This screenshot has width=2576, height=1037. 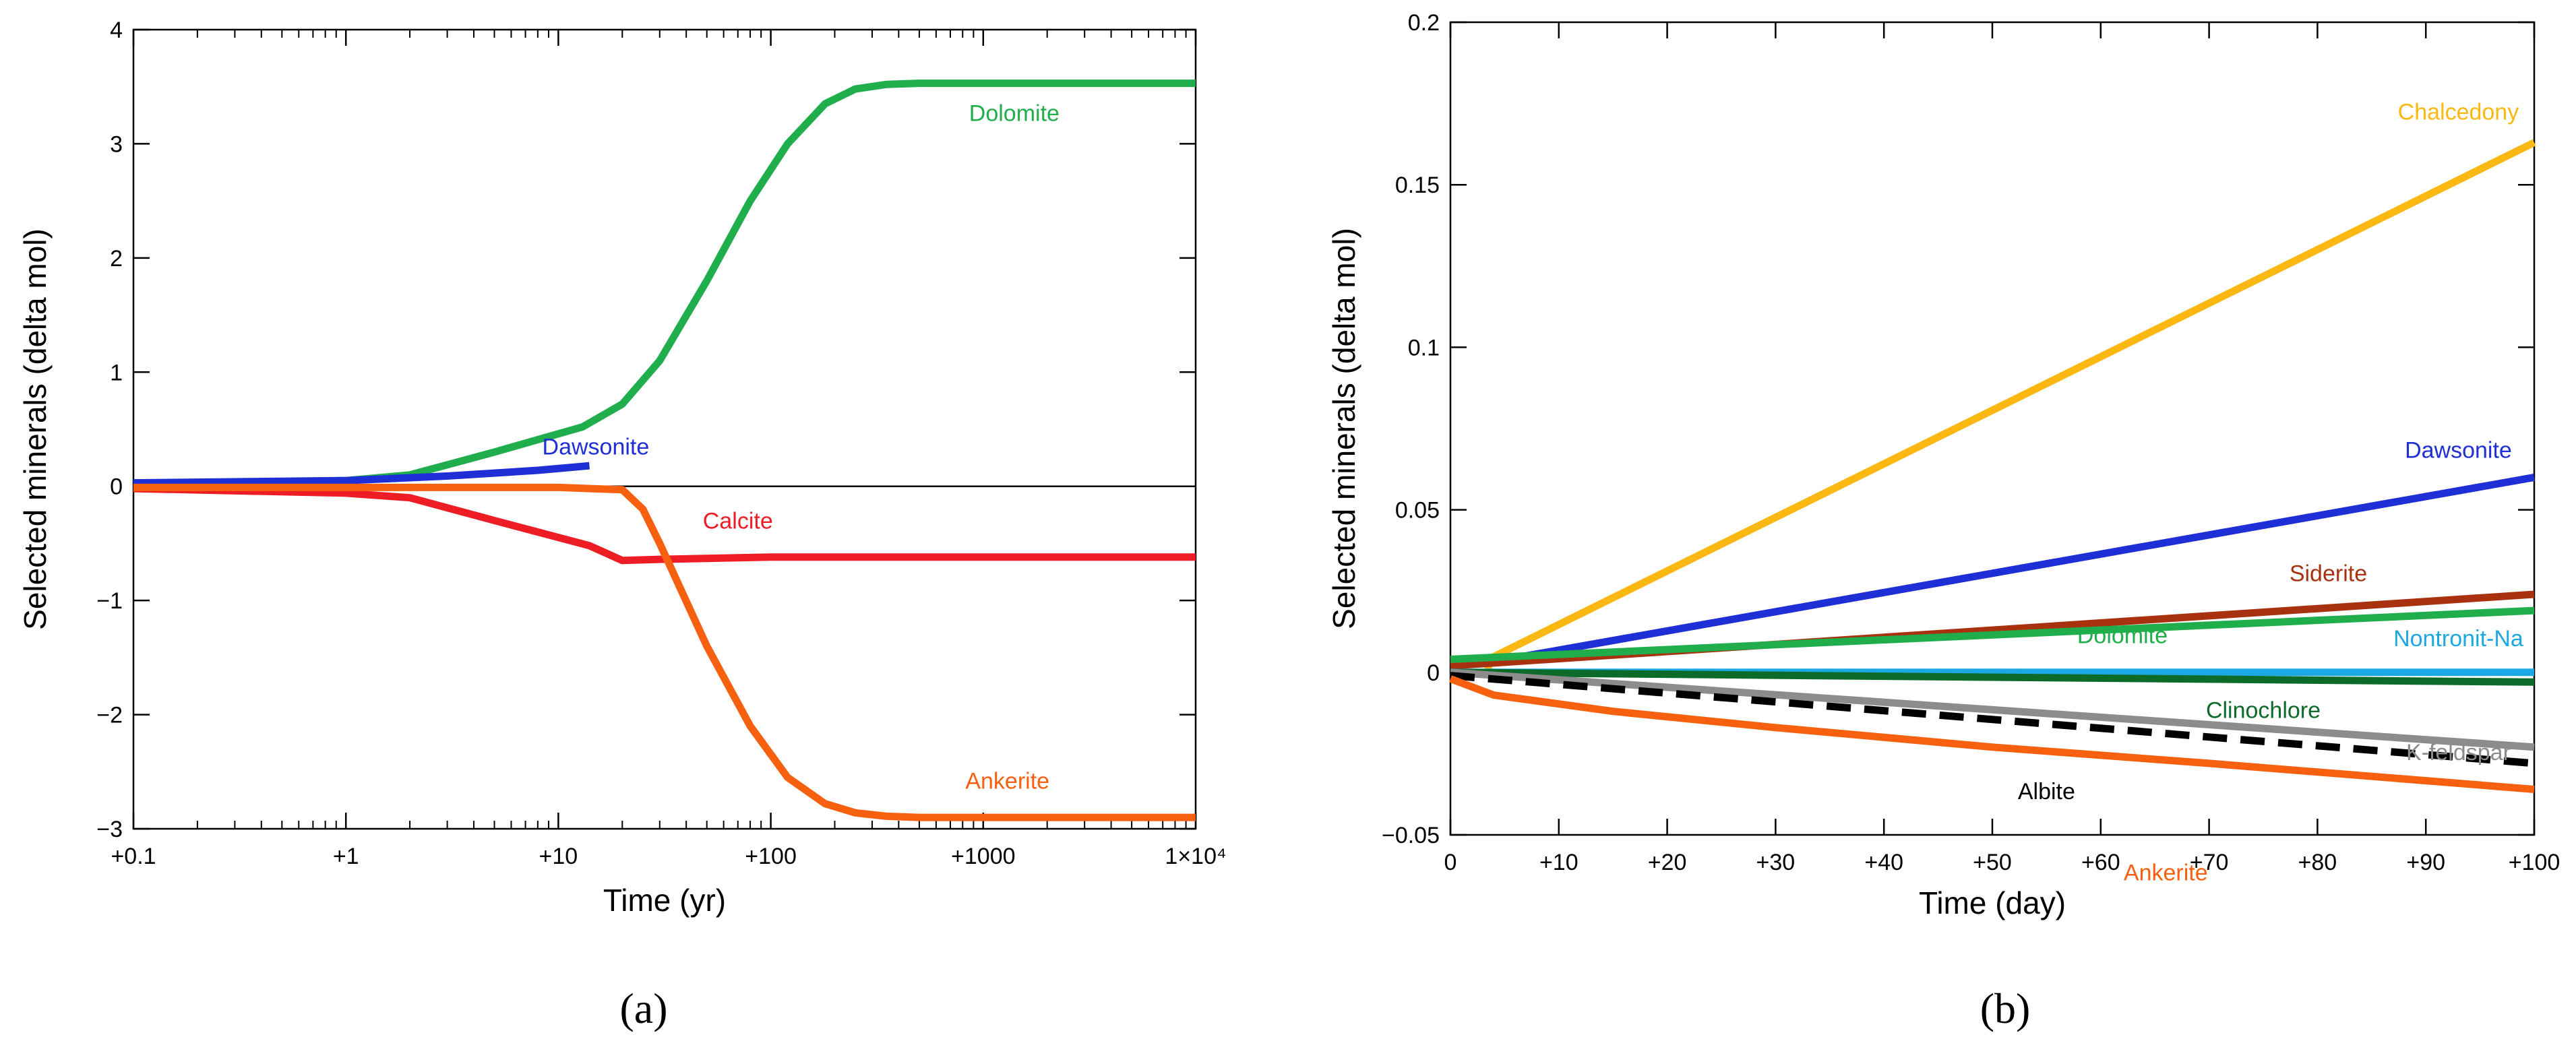 I want to click on x-tick-label: +60, so click(x=2101, y=863).